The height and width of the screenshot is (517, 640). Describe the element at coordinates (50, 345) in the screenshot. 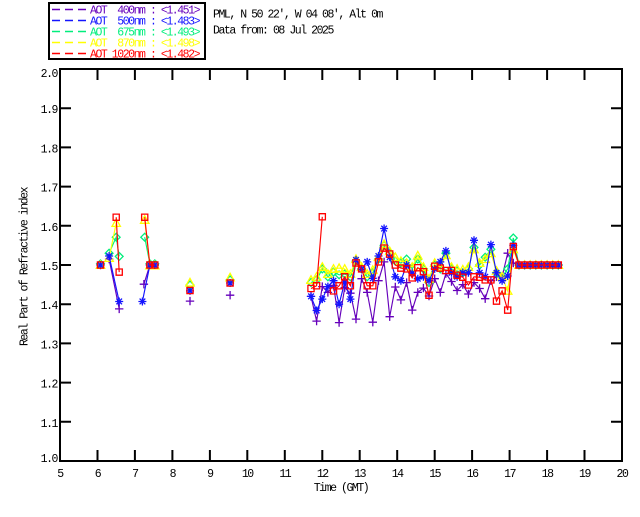

I see `svg-text: 1.3` at that location.